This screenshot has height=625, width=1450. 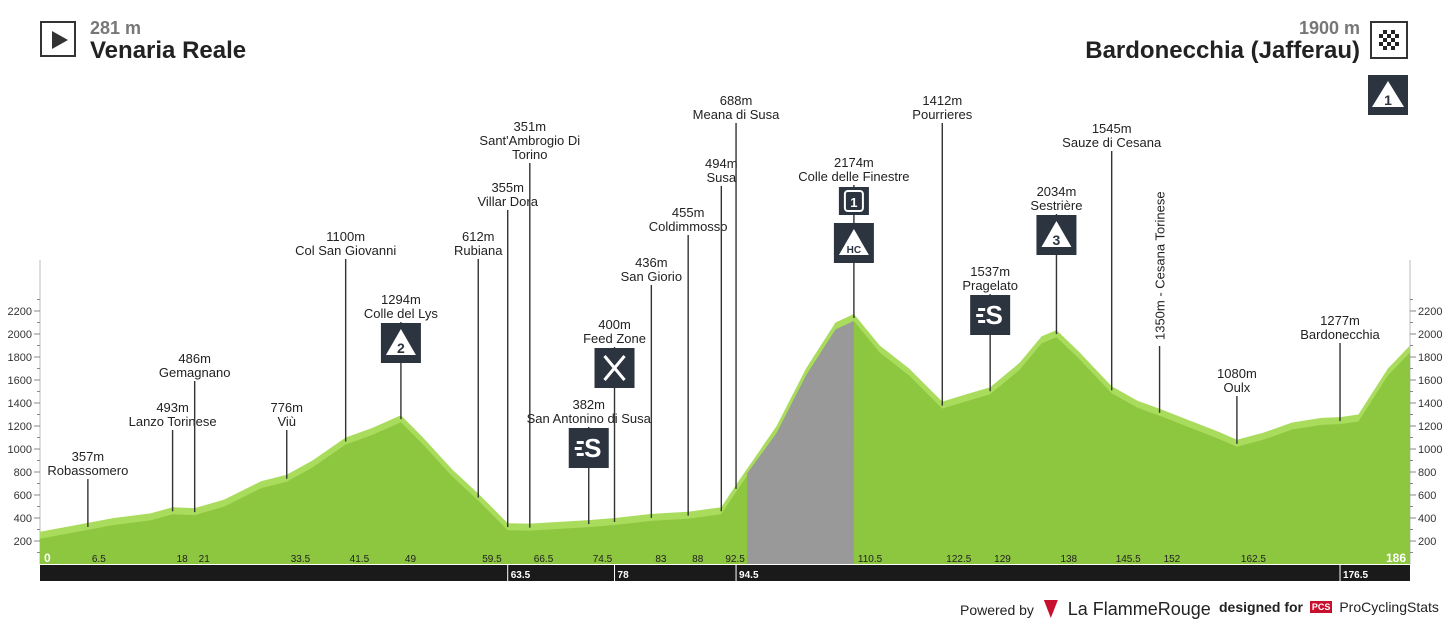 What do you see at coordinates (1253, 559) in the screenshot?
I see `km-label: 162.5` at bounding box center [1253, 559].